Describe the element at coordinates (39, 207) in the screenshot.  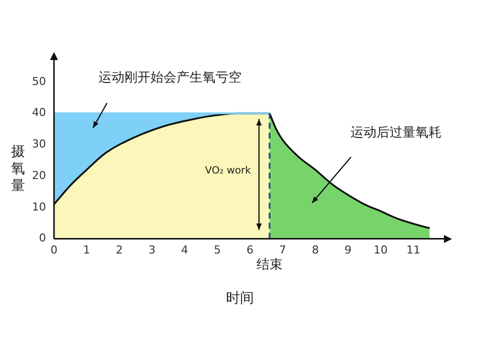
I see `y-tick-label: 10` at that location.